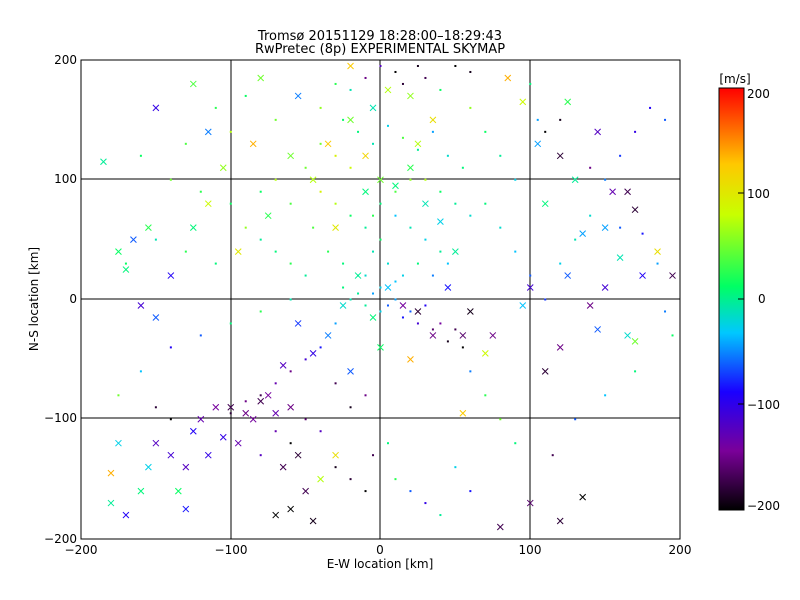 The image size is (800, 600). What do you see at coordinates (380, 49) in the screenshot?
I see `chart-subtitle: RwPretec (8p) EXPERIMENTAL SKYMAP` at bounding box center [380, 49].